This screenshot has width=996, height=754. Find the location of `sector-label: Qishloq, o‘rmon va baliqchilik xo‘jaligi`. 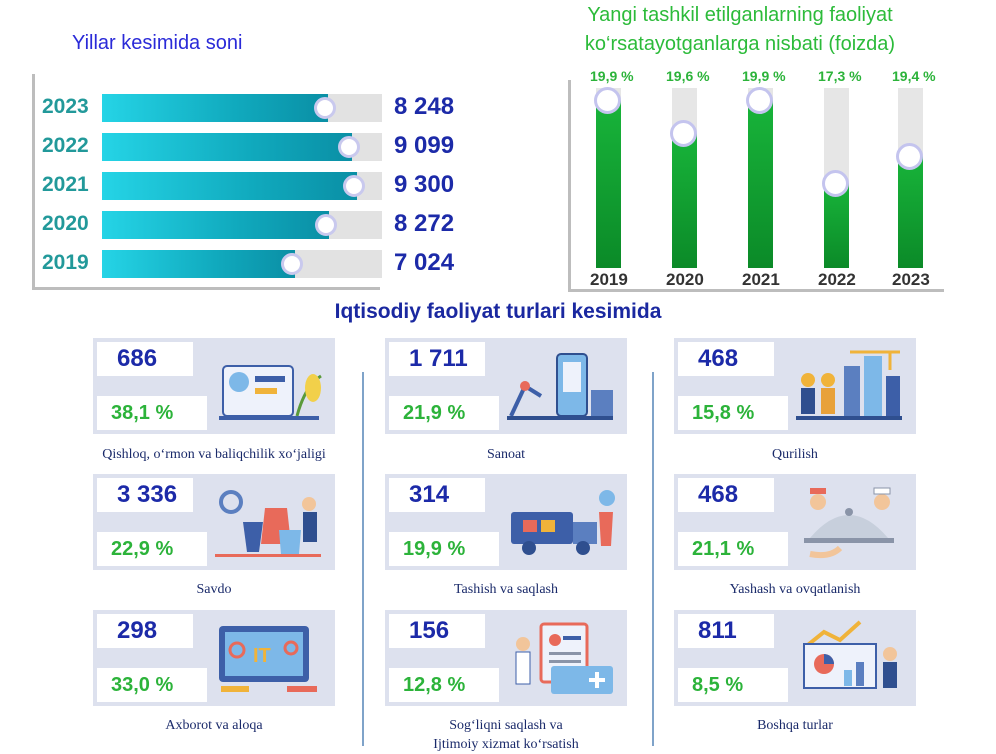

sector-label: Qishloq, o‘rmon va baliqchilik xo‘jaligi is located at coordinates (214, 454).